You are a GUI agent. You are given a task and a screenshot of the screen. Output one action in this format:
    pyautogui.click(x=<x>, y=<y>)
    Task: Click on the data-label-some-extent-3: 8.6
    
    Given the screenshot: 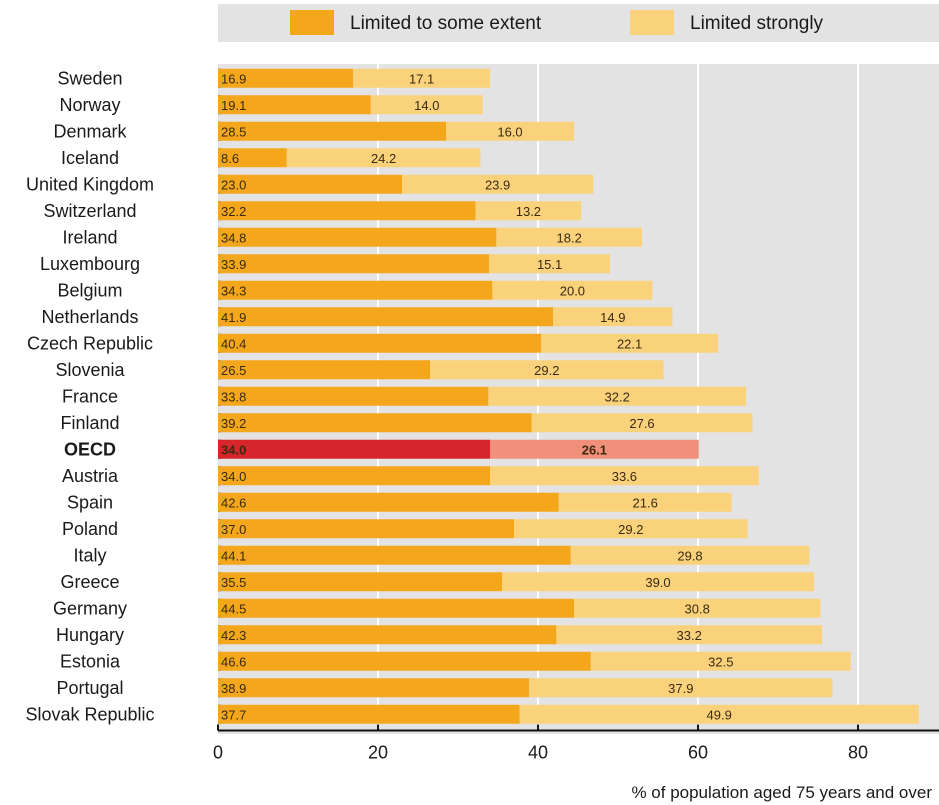 What is the action you would take?
    pyautogui.click(x=230, y=158)
    